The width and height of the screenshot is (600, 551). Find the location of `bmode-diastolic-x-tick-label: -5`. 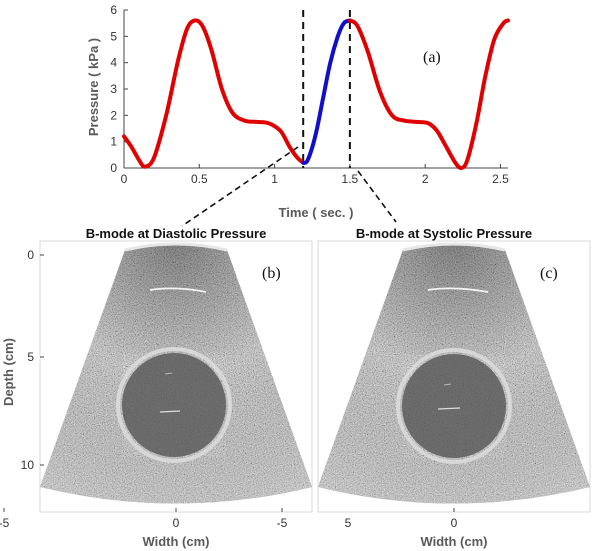

bmode-diastolic-x-tick-label: -5 is located at coordinates (5, 523).